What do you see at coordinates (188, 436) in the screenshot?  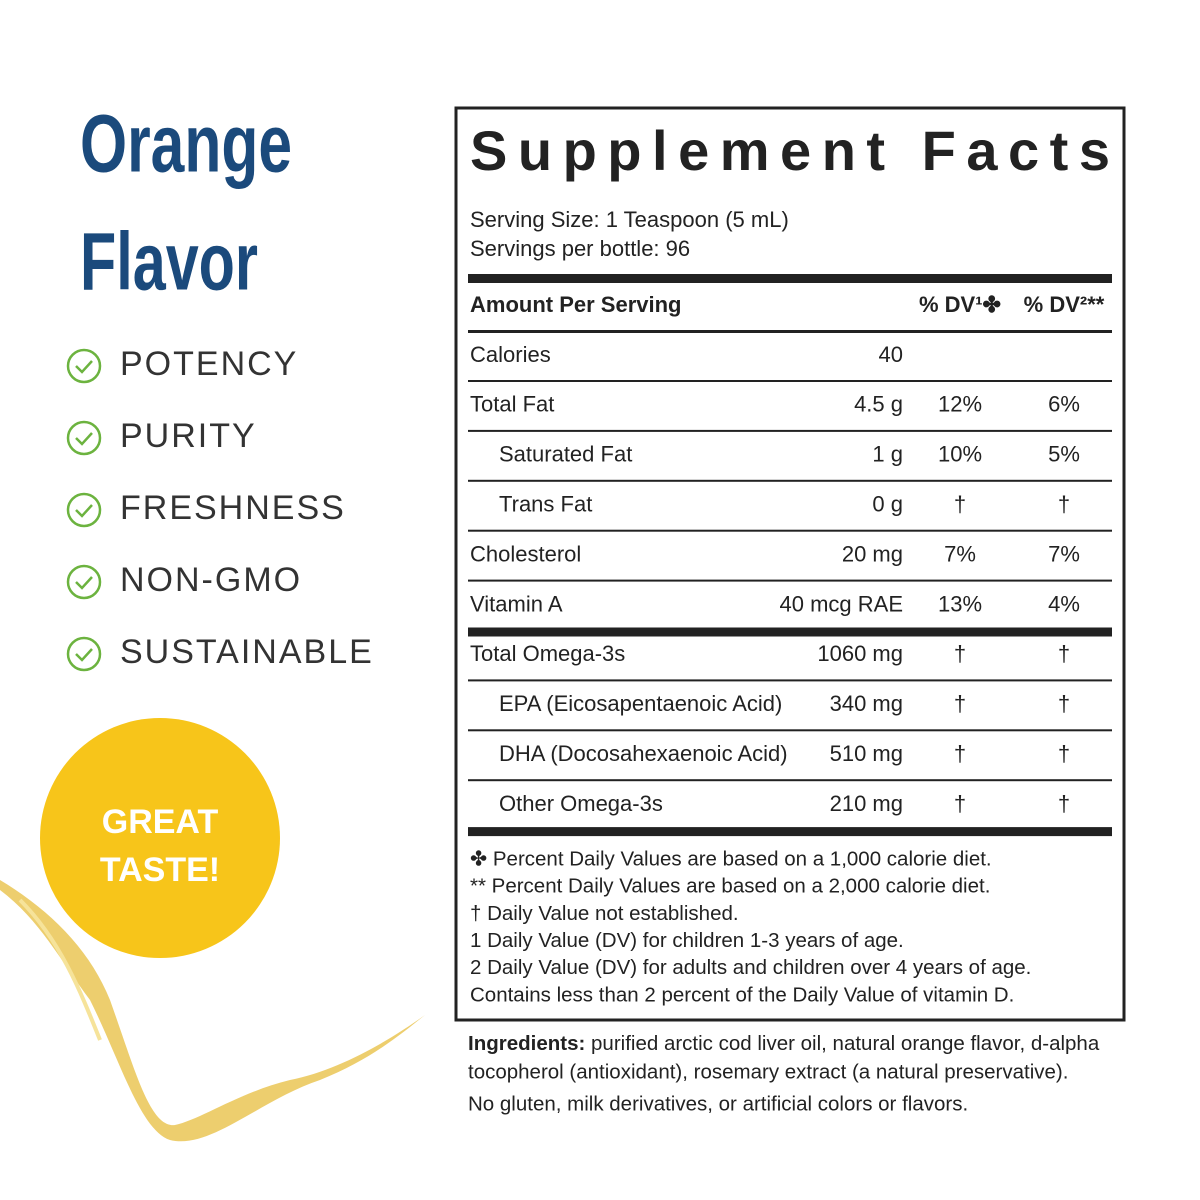 I see `feature: PURITY` at bounding box center [188, 436].